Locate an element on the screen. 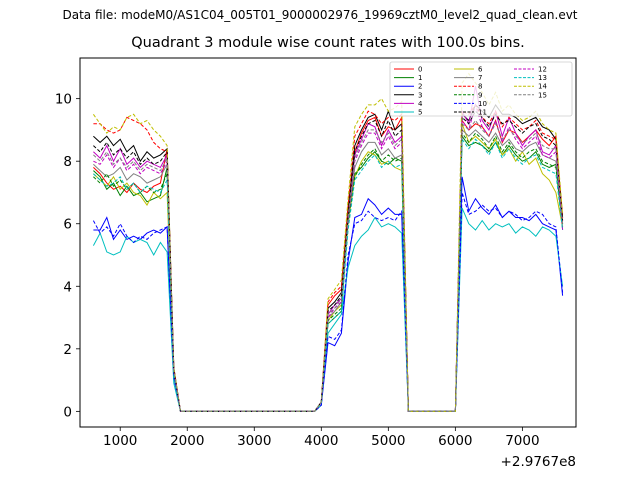  x-tick-label: 4000 is located at coordinates (321, 441).